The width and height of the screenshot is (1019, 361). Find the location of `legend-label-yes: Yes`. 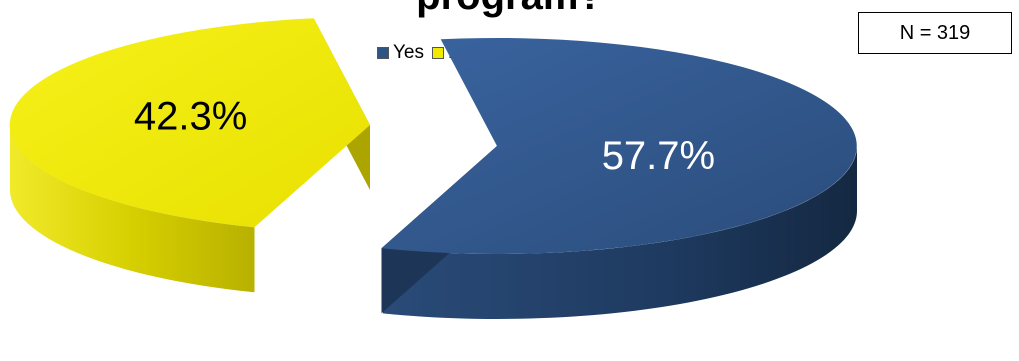

legend-label-yes: Yes is located at coordinates (408, 52).